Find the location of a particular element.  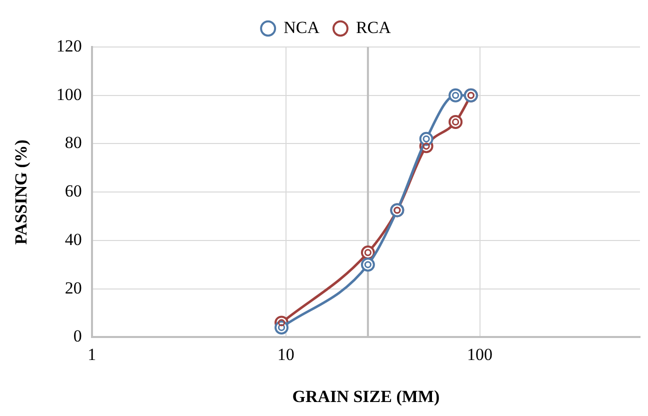

legend-label: RCA is located at coordinates (374, 27).